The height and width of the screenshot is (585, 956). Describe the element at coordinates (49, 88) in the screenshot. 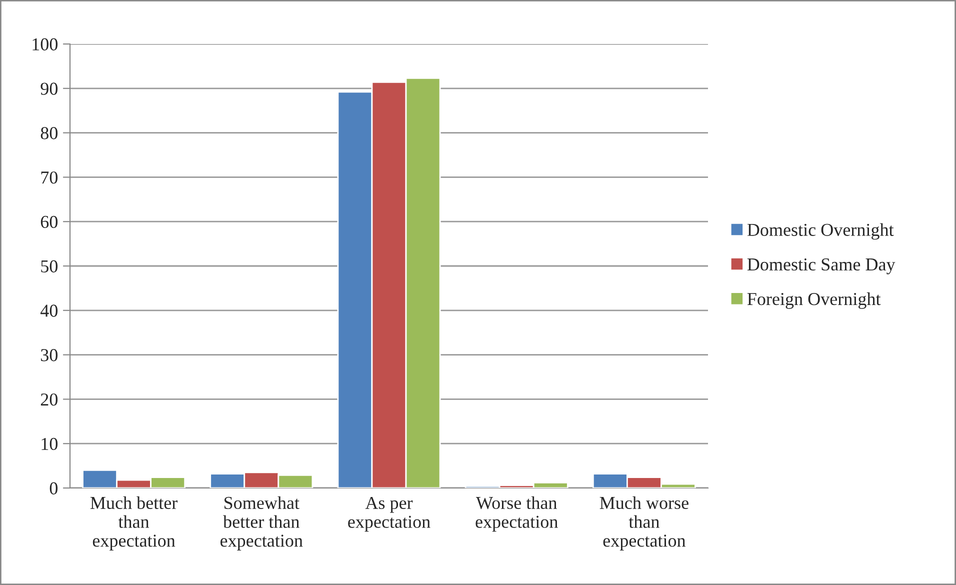

I see `y-tick-label: 90` at that location.